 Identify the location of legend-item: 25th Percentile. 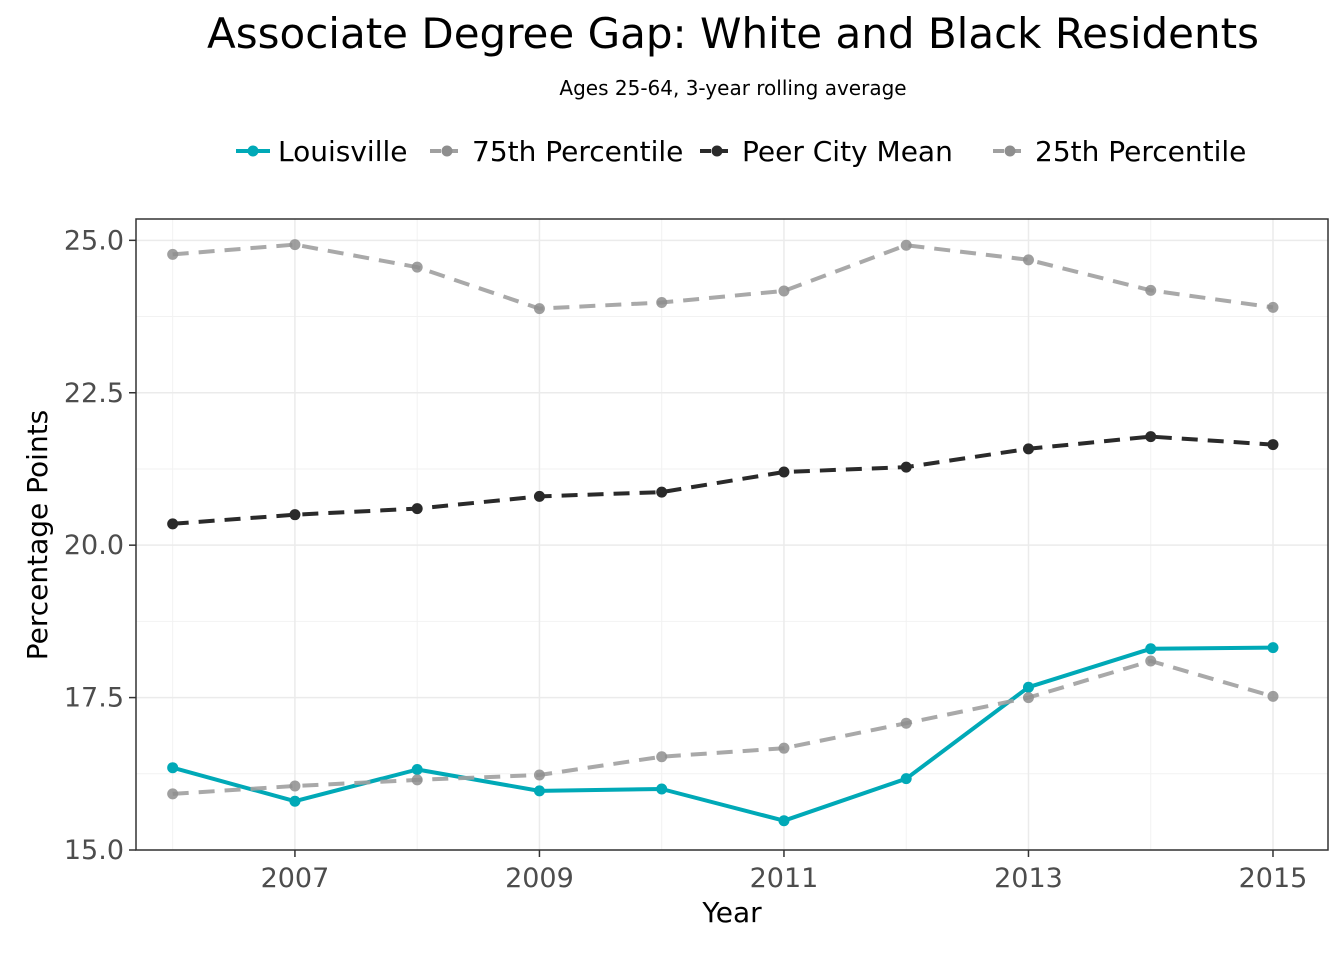
(1119, 151).